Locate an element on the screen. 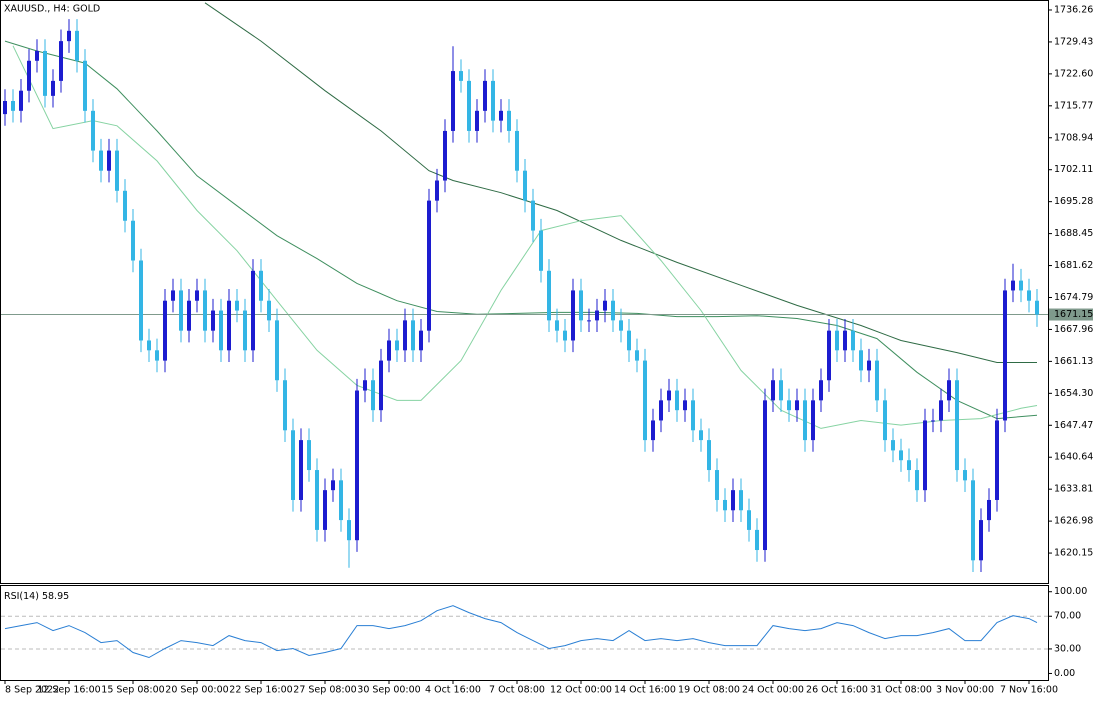 The image size is (1100, 704). y-tick-label: 1695.28 is located at coordinates (1073, 201).